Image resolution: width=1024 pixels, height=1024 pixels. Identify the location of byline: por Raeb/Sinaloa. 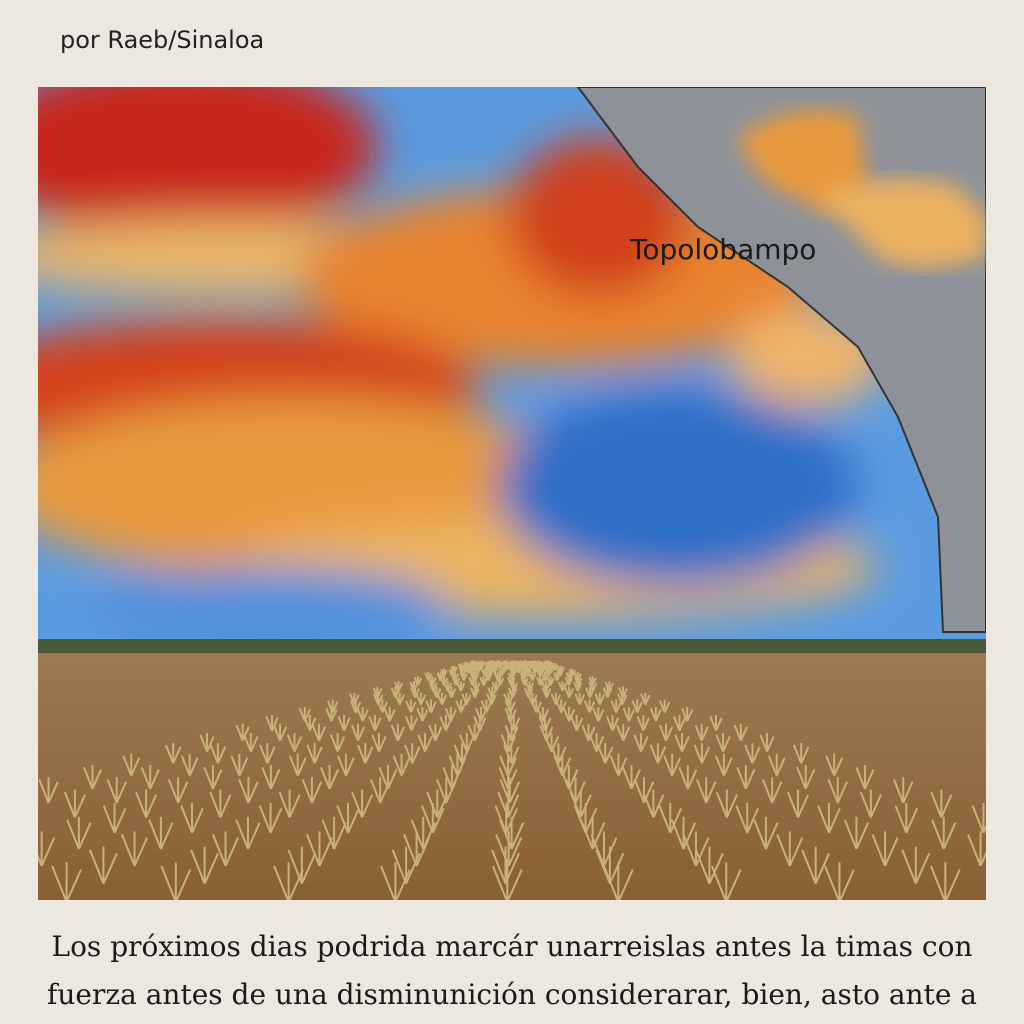
(162, 40).